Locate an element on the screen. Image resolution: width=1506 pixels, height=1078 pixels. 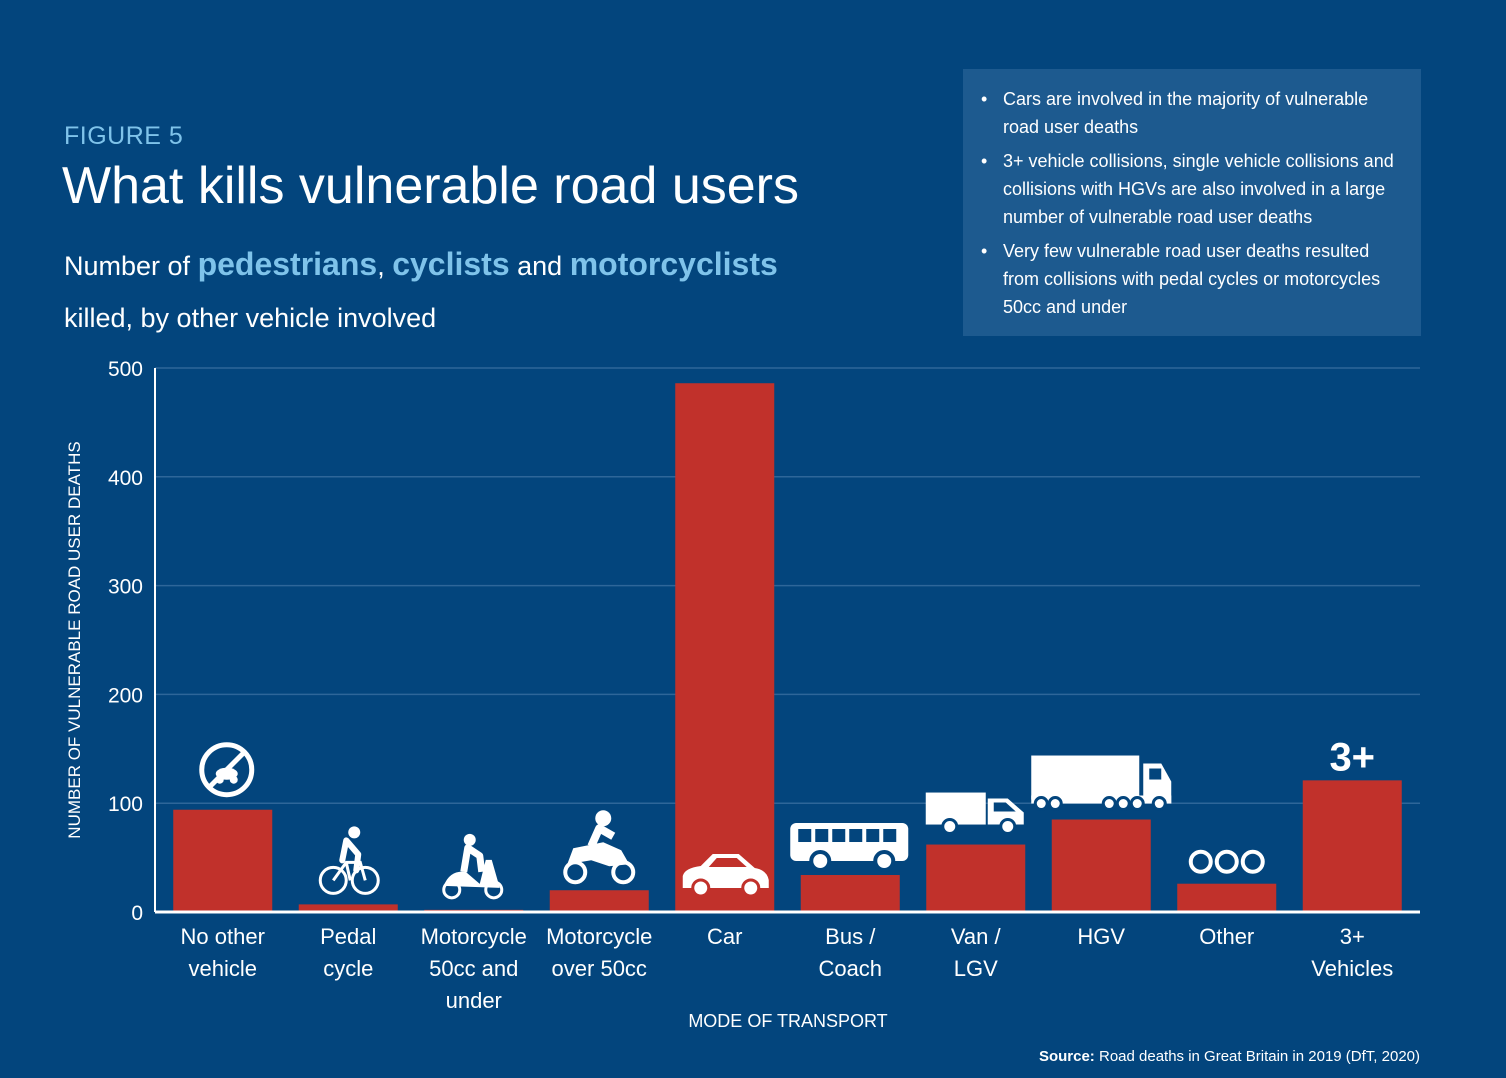
y-tick-label: 100 is located at coordinates (125, 804).